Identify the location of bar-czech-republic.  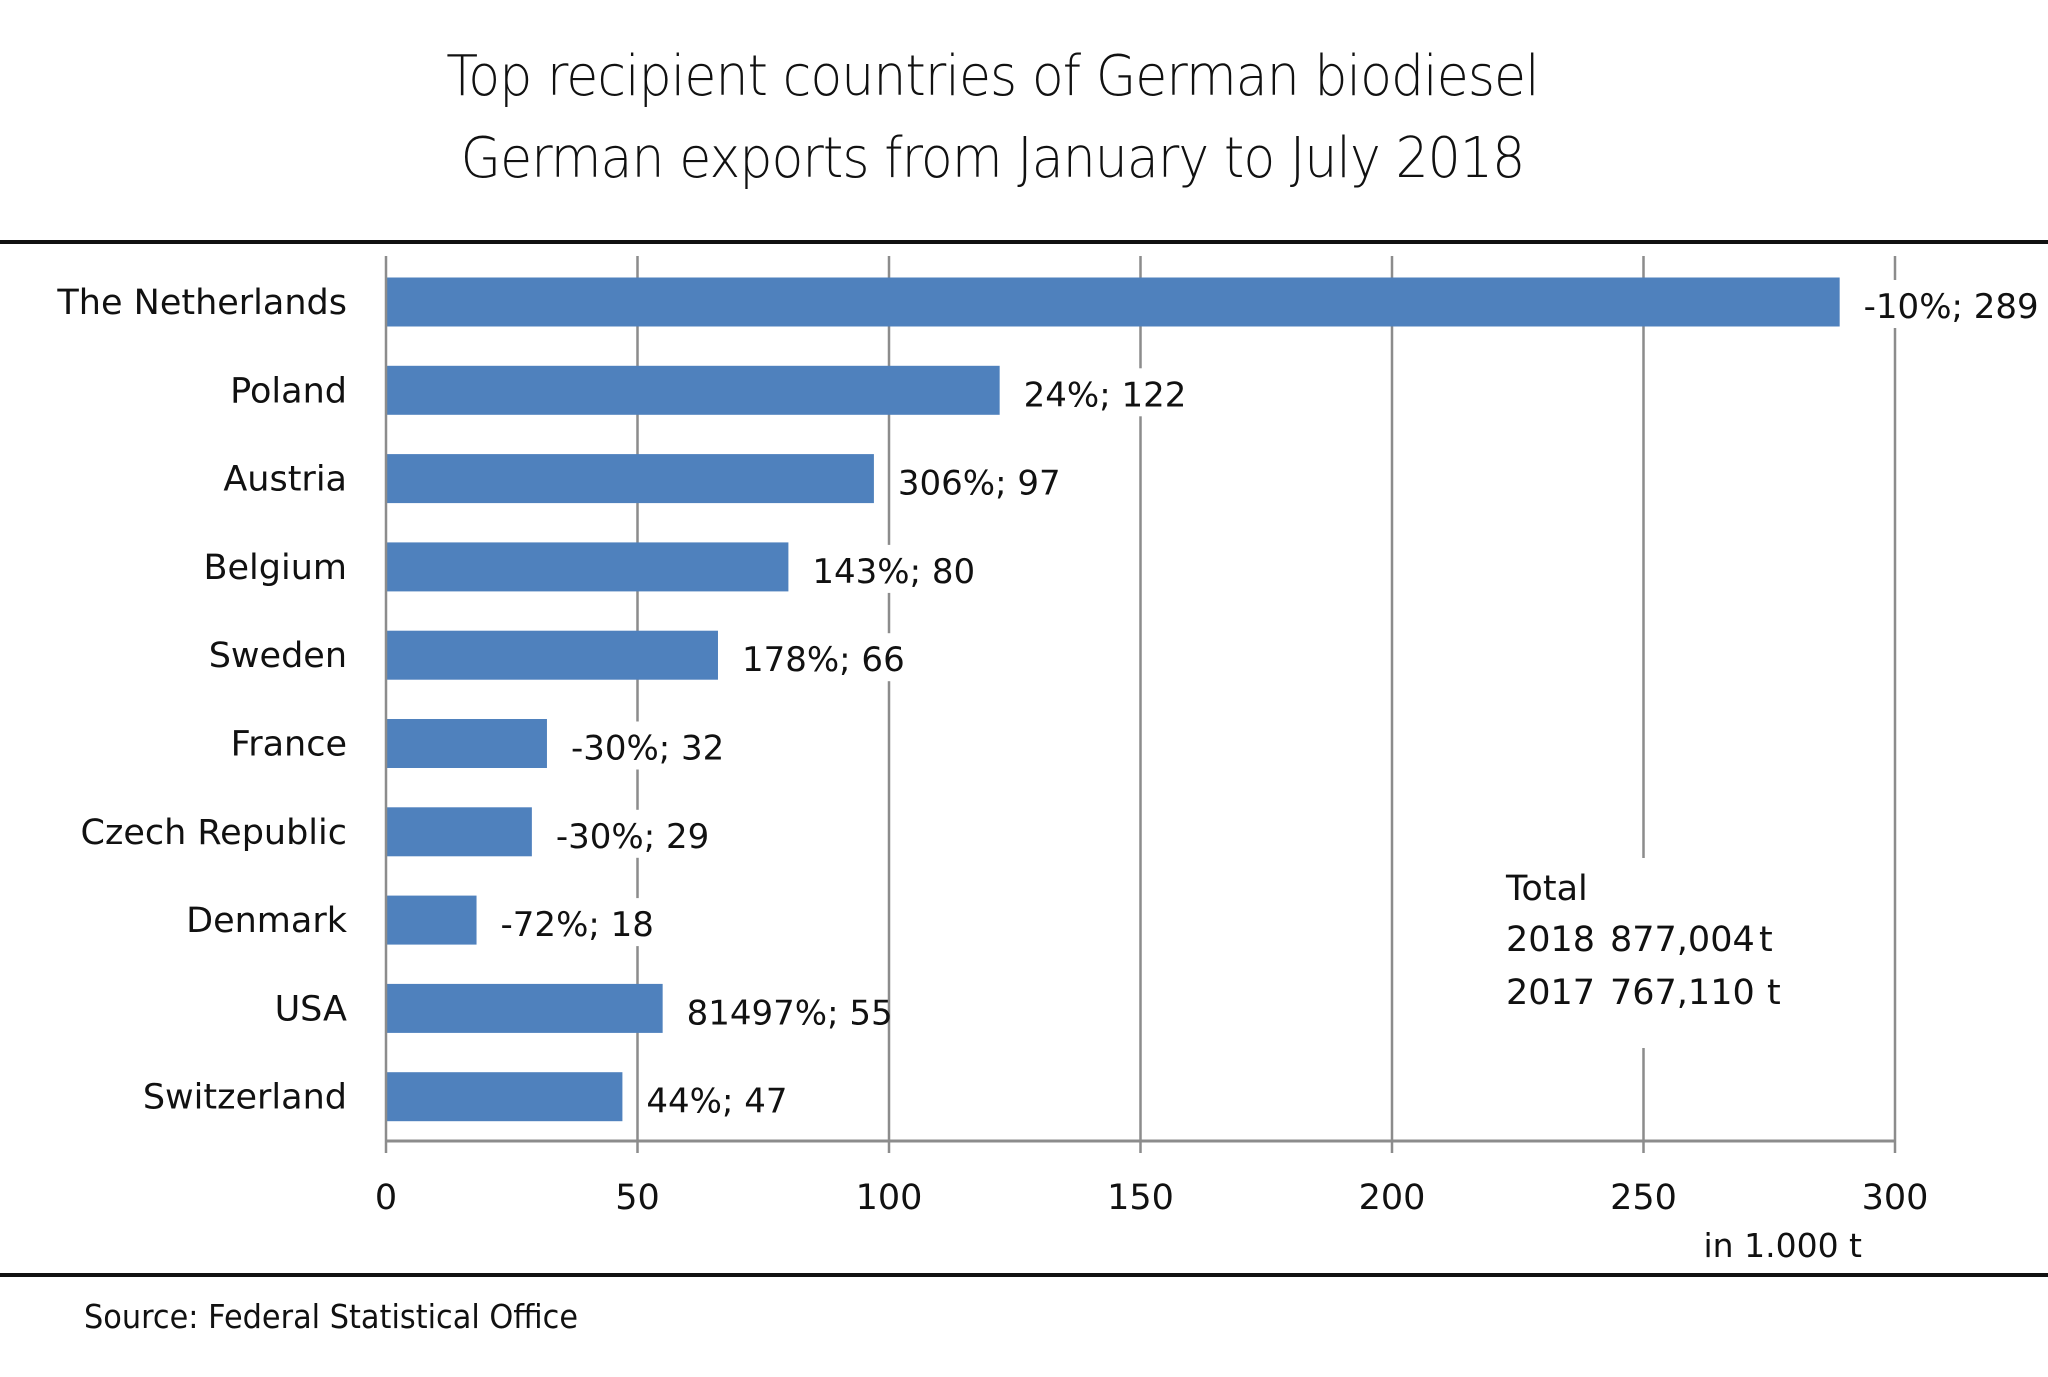
(459, 832).